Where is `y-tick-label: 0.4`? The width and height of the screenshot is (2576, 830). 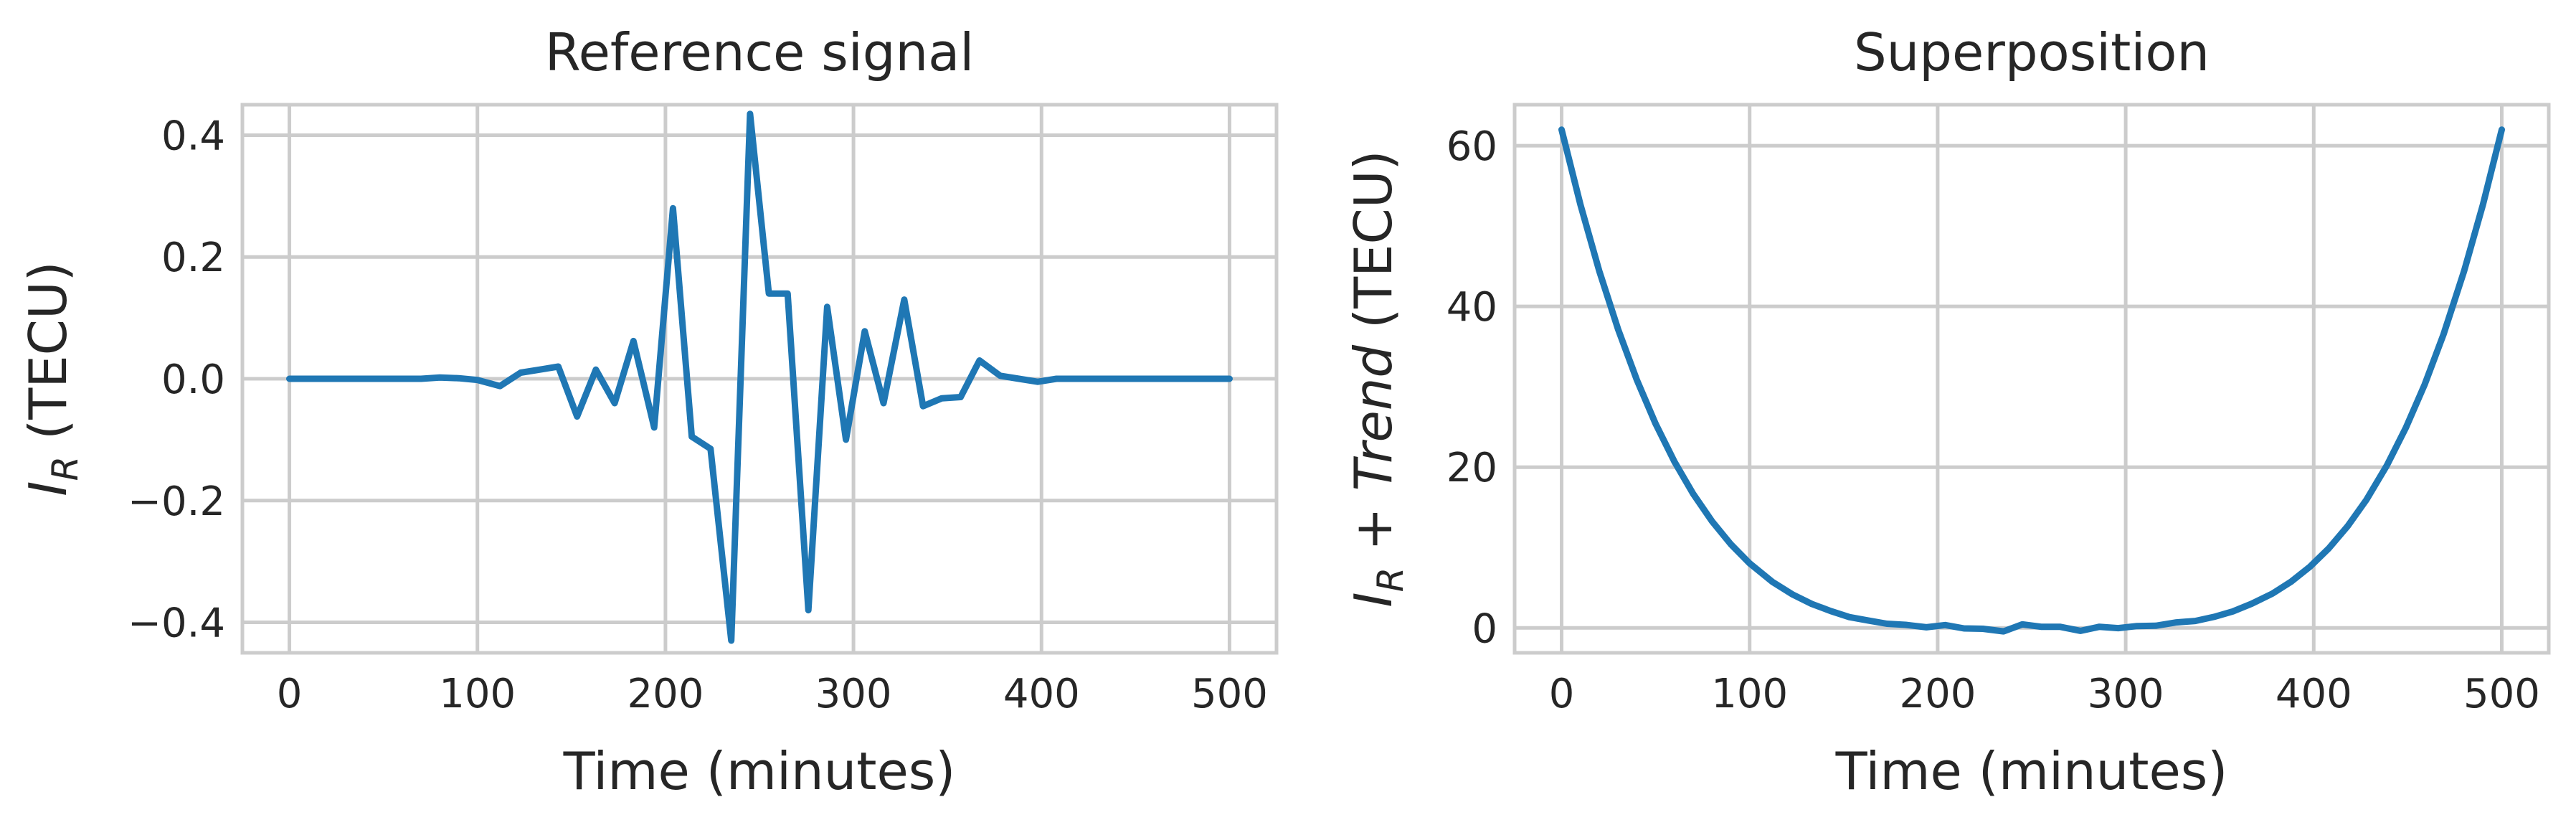
y-tick-label: 0.4 is located at coordinates (193, 136).